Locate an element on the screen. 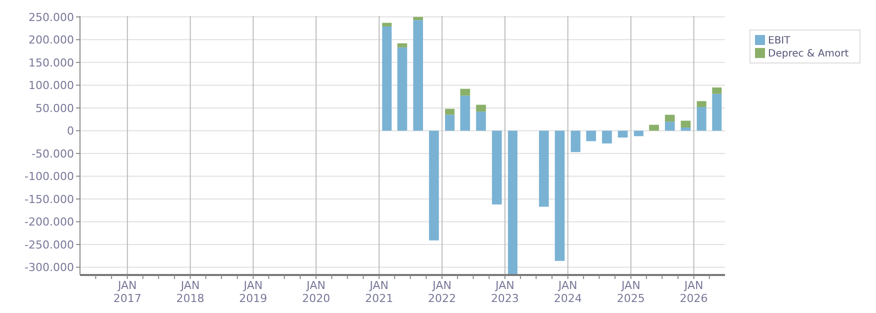 The height and width of the screenshot is (313, 876). x-tick-label: JAN 2022 is located at coordinates (442, 292).